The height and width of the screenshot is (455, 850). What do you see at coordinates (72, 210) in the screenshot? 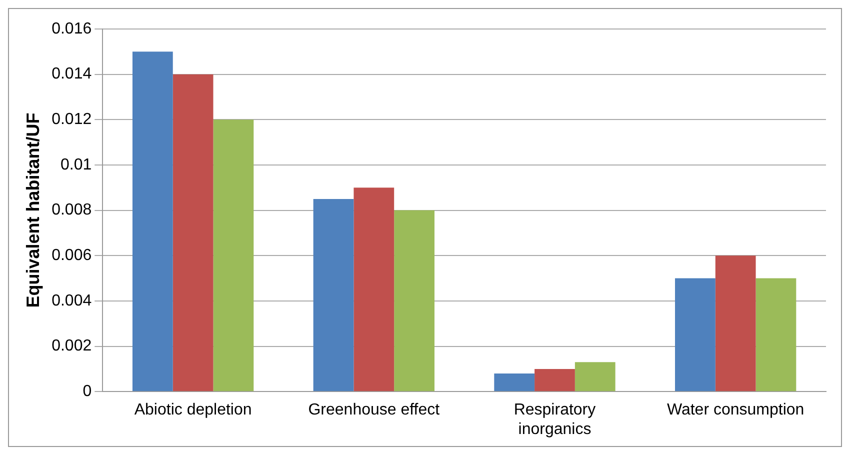
I see `y-tick-label: 0.008` at bounding box center [72, 210].